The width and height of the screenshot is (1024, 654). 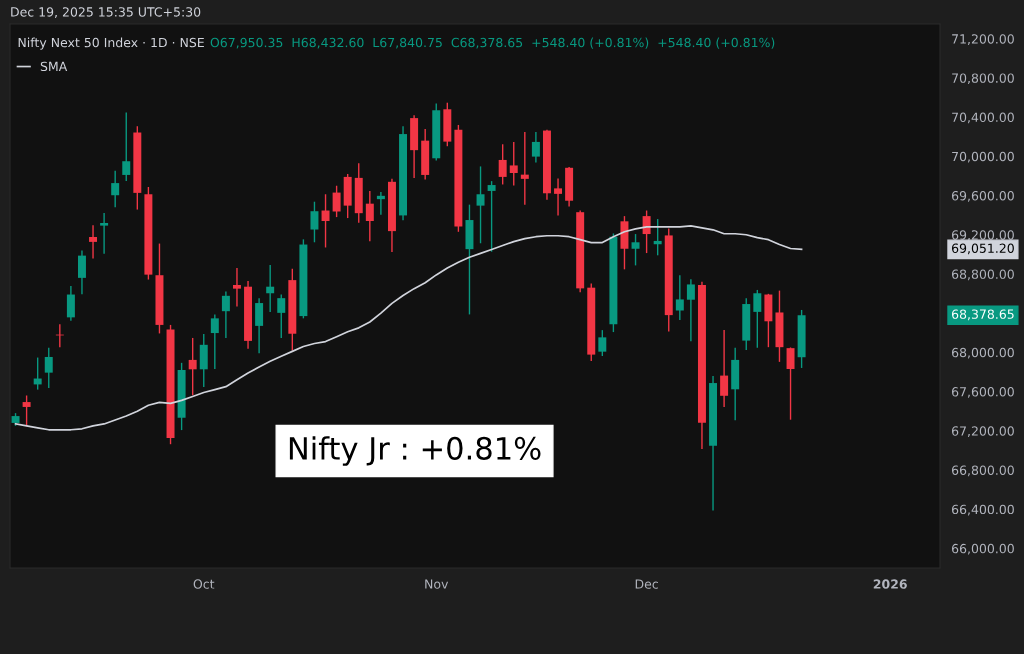 What do you see at coordinates (982, 471) in the screenshot?
I see `y-tick-label: 66,800.00` at bounding box center [982, 471].